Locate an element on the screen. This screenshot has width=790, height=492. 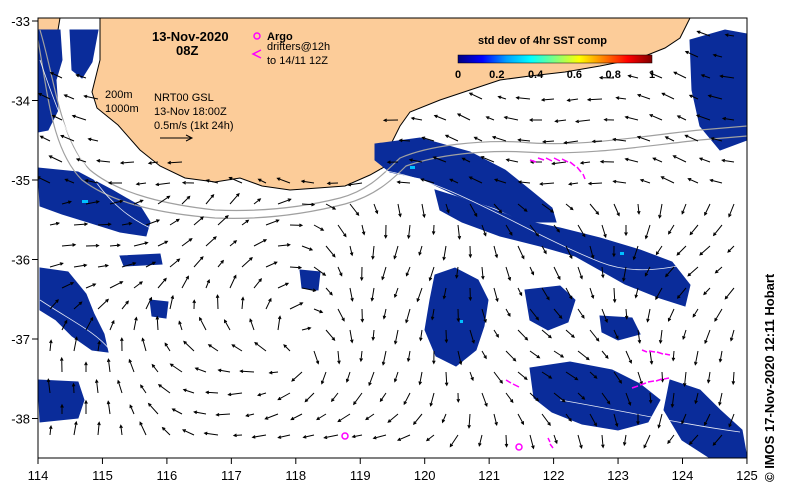
y-tick-label: -35 is located at coordinates (20, 180).